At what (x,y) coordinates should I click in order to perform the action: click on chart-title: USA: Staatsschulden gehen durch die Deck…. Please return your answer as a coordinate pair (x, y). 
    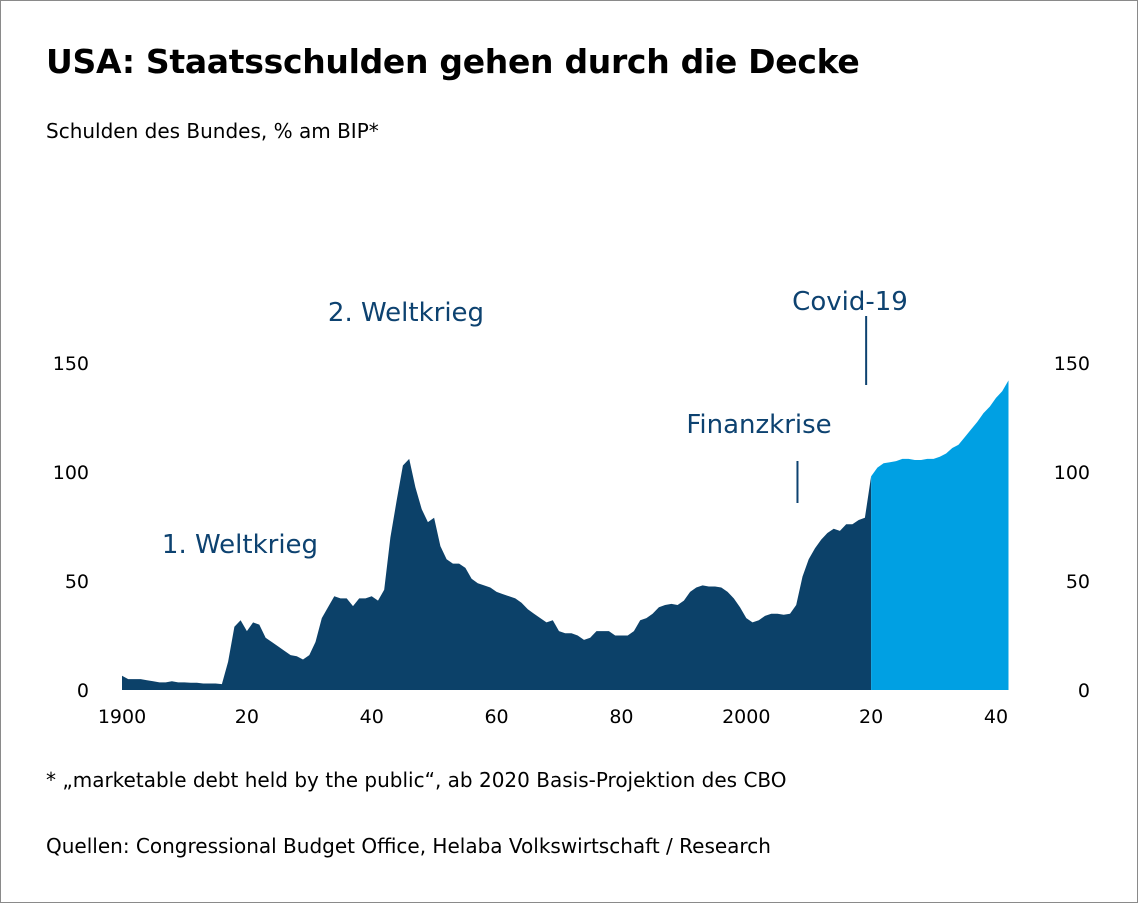
    Looking at the image, I should click on (453, 61).